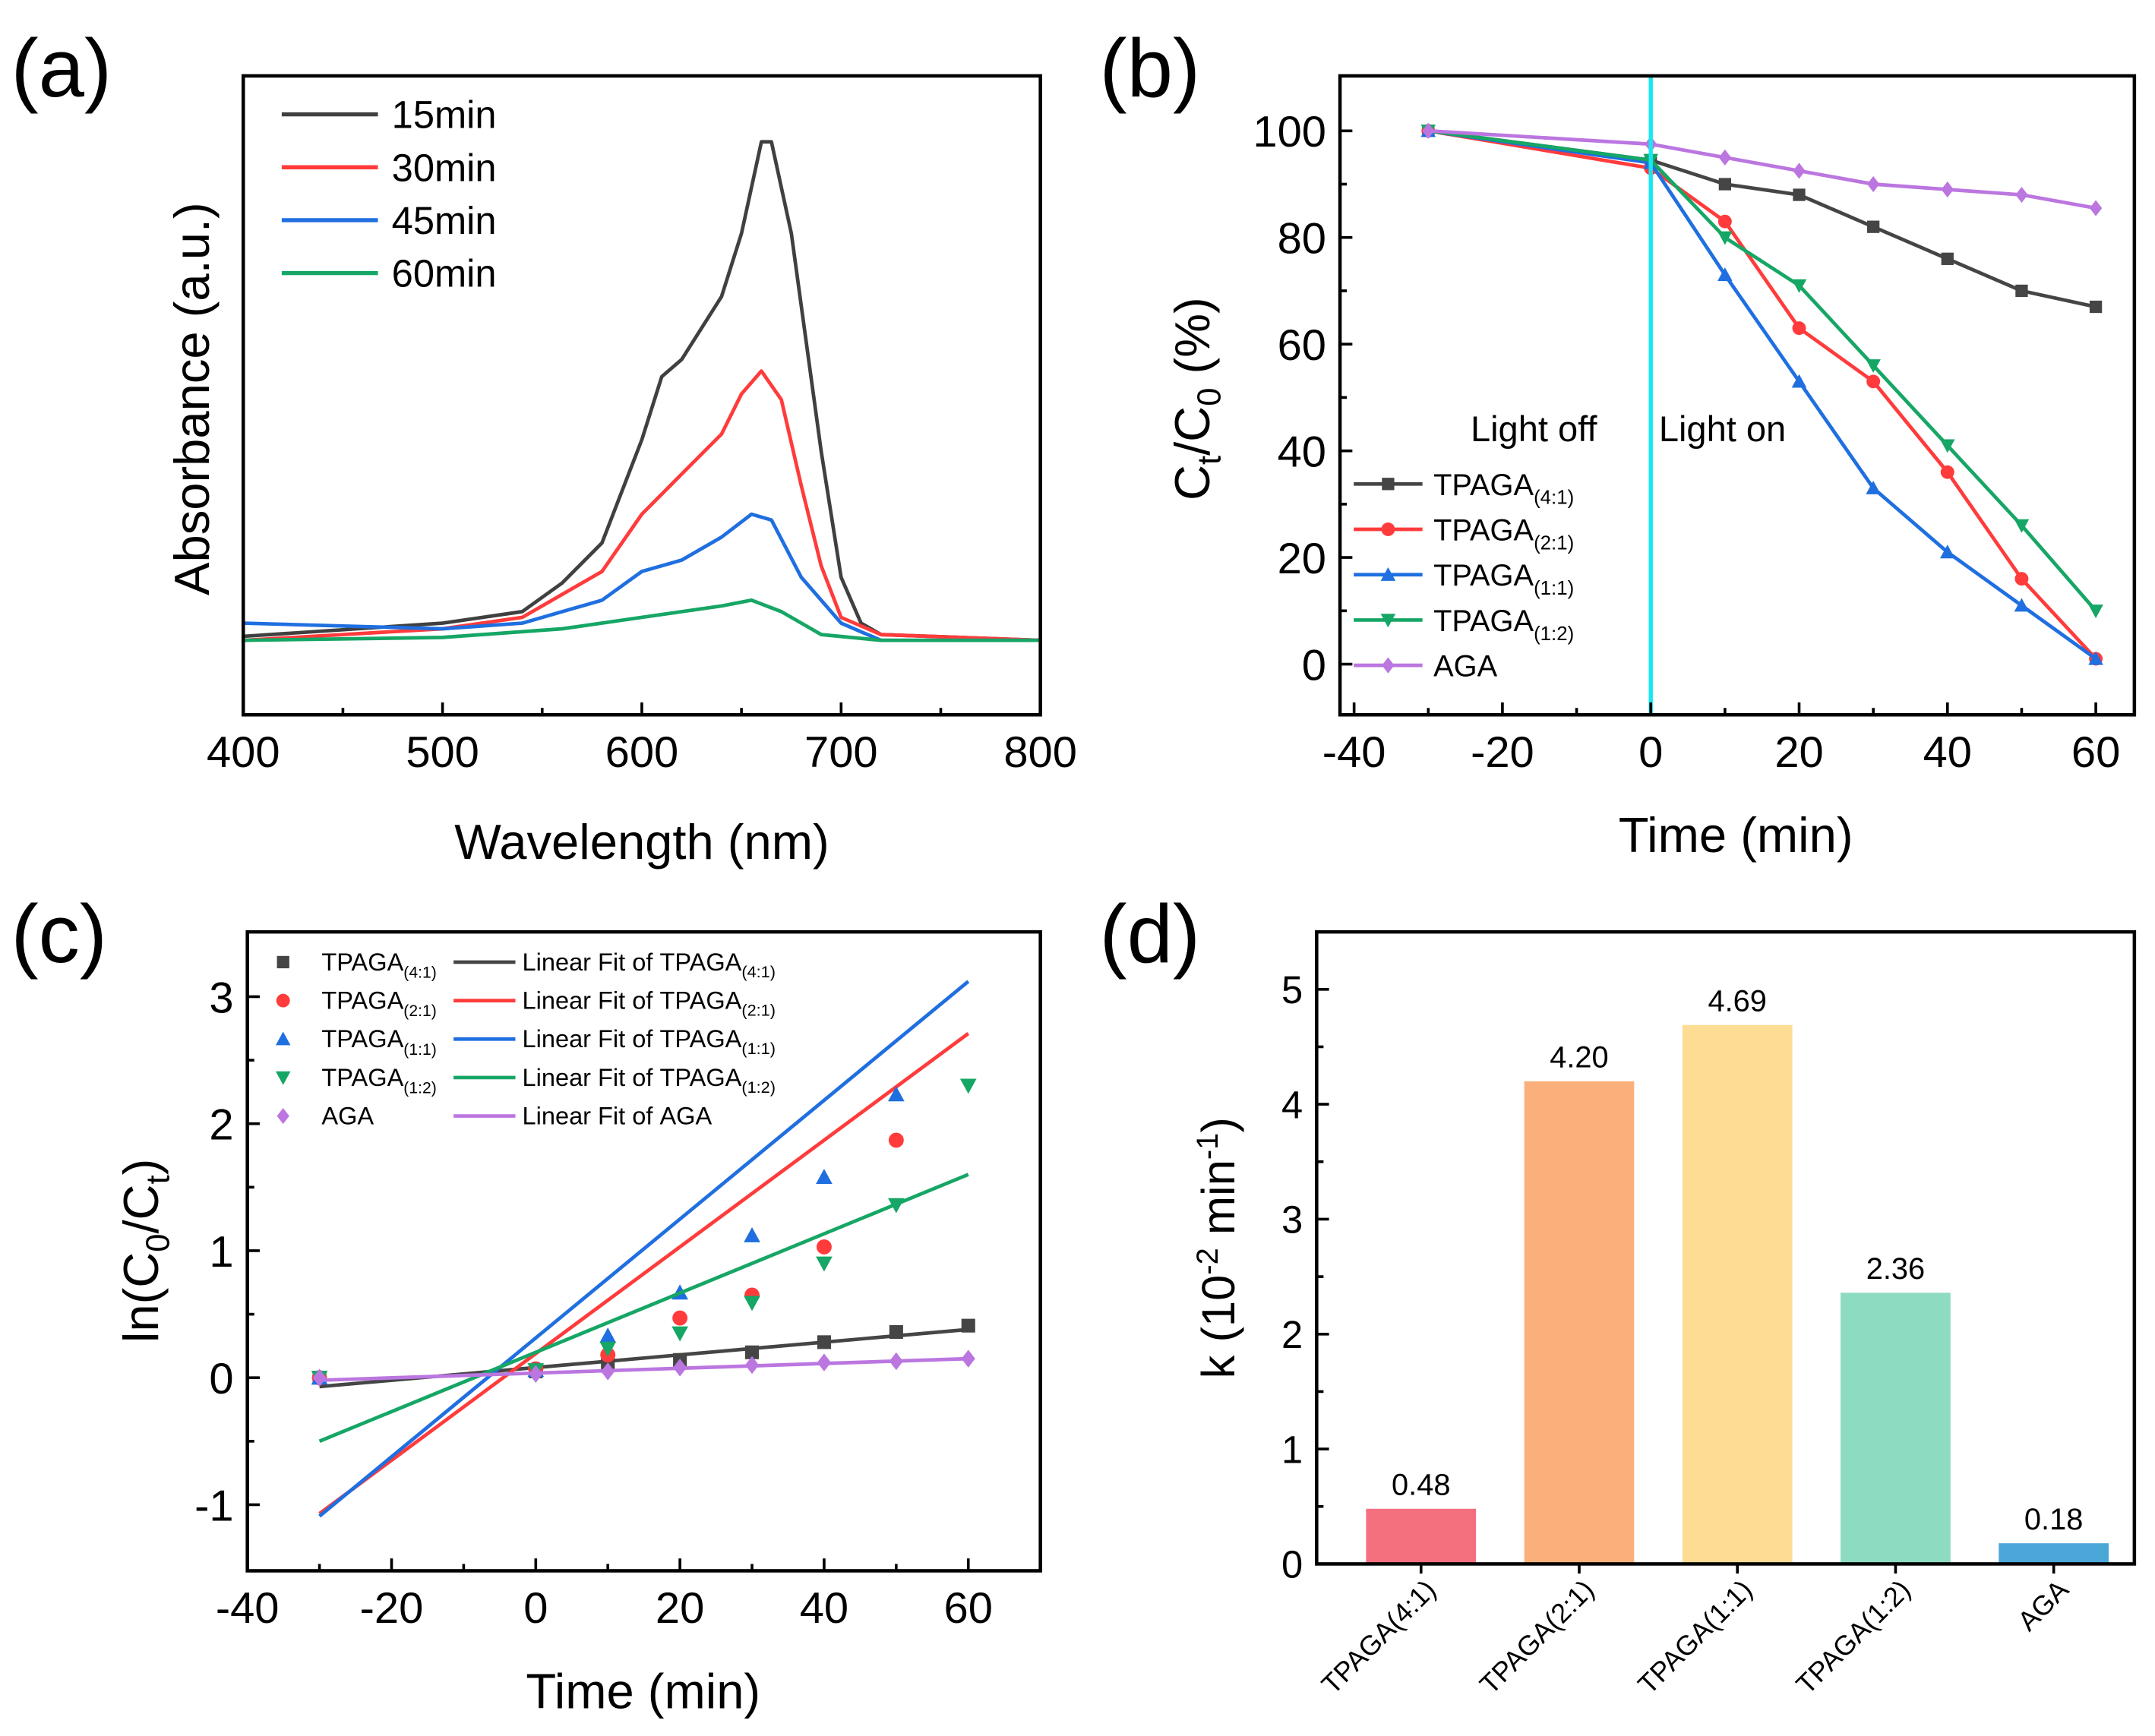  What do you see at coordinates (1723, 429) in the screenshot?
I see `annotation-light-on: Light on` at bounding box center [1723, 429].